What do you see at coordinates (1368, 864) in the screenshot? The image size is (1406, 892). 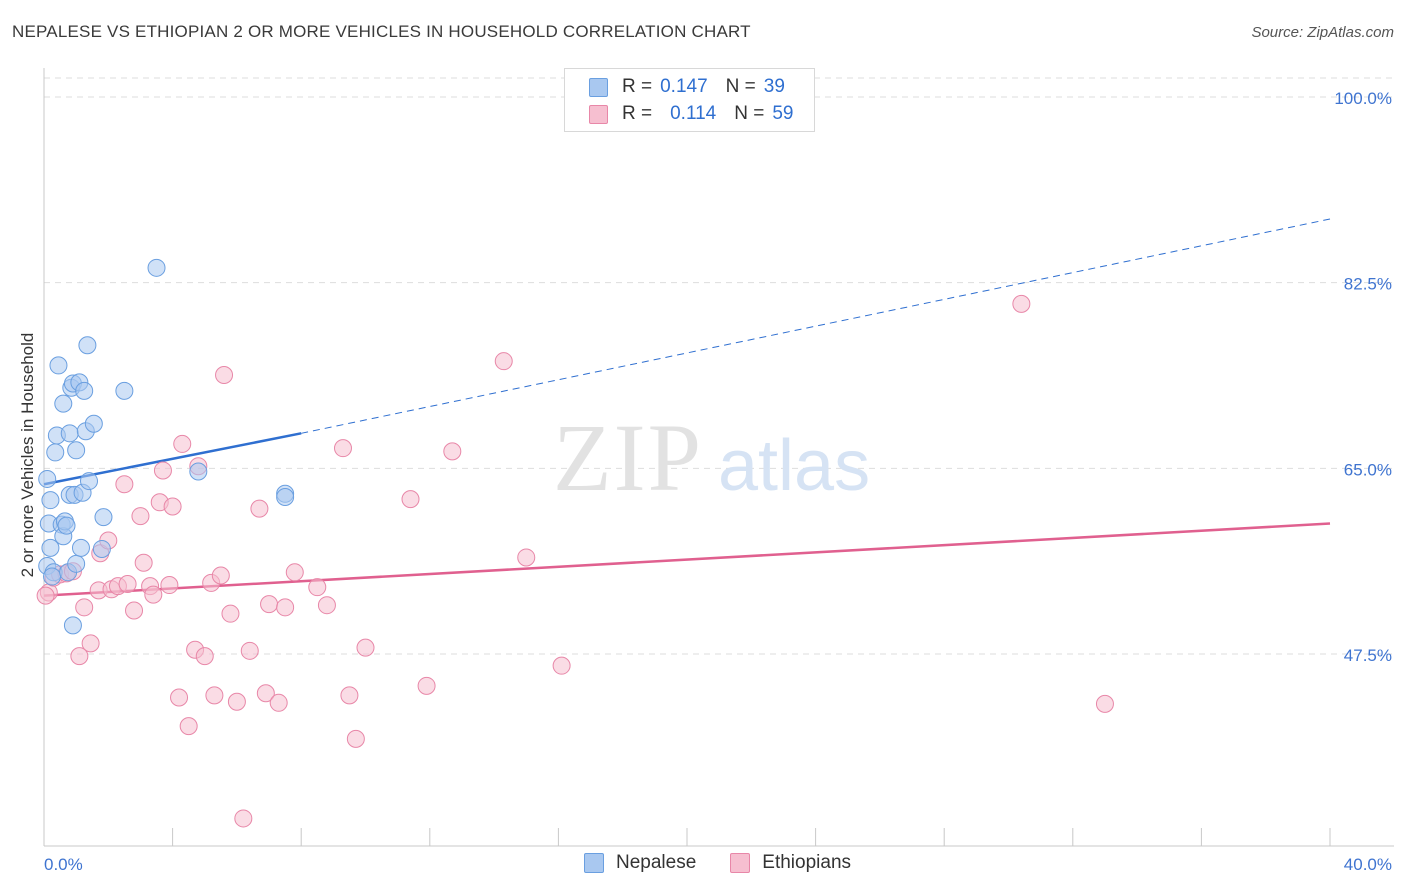 I see `x-tick-label-max: 40.0%` at bounding box center [1368, 864].